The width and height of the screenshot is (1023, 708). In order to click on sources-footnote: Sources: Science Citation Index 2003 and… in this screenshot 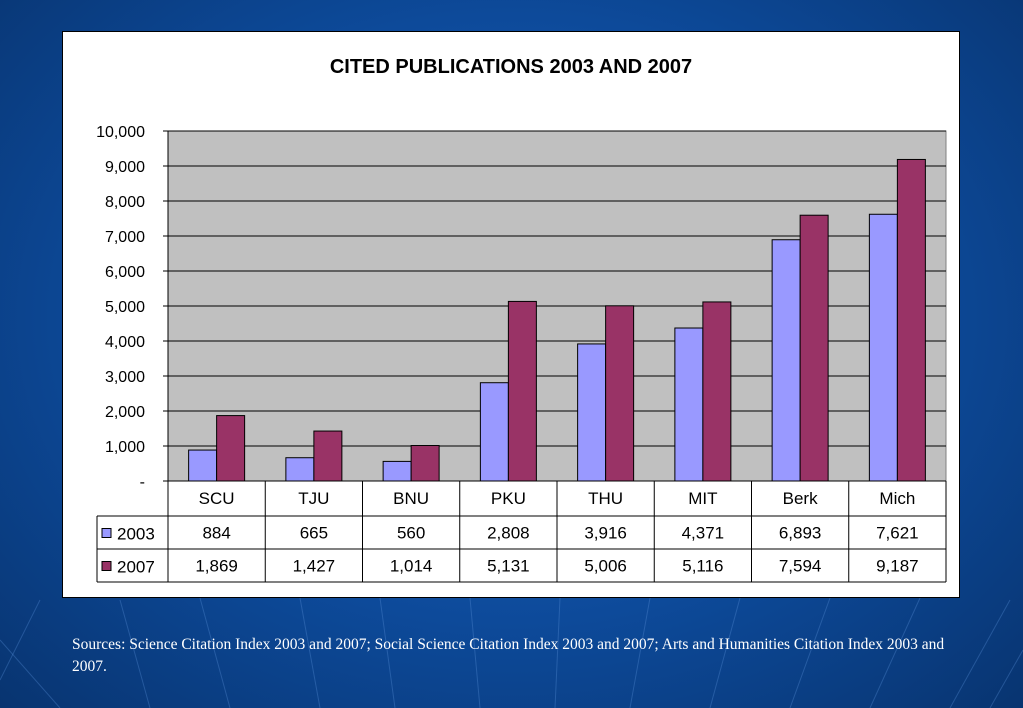, I will do `click(508, 655)`.